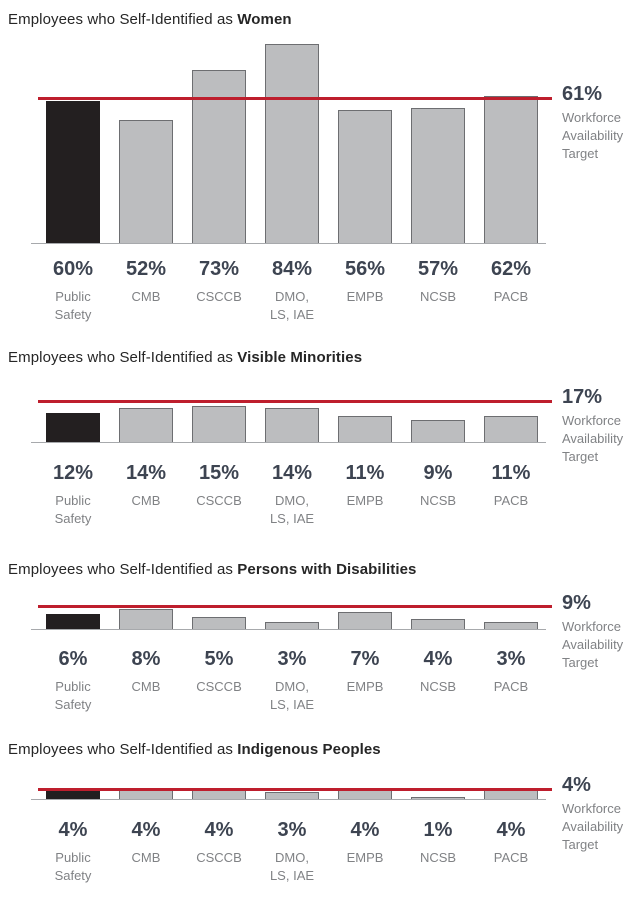  I want to click on bar-value-label: 57%, so click(438, 269).